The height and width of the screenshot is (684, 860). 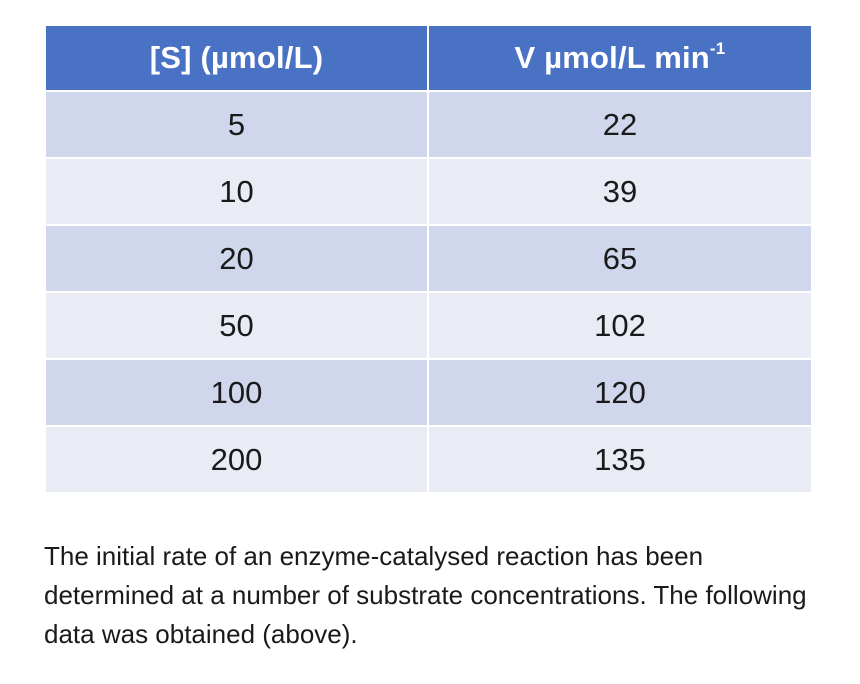 What do you see at coordinates (620, 124) in the screenshot?
I see `cell-velocity: 22` at bounding box center [620, 124].